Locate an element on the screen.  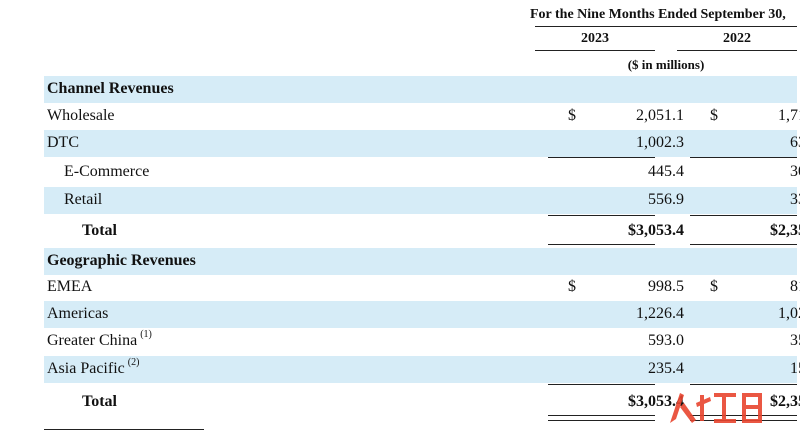
year-2022-rule is located at coordinates (737, 50).